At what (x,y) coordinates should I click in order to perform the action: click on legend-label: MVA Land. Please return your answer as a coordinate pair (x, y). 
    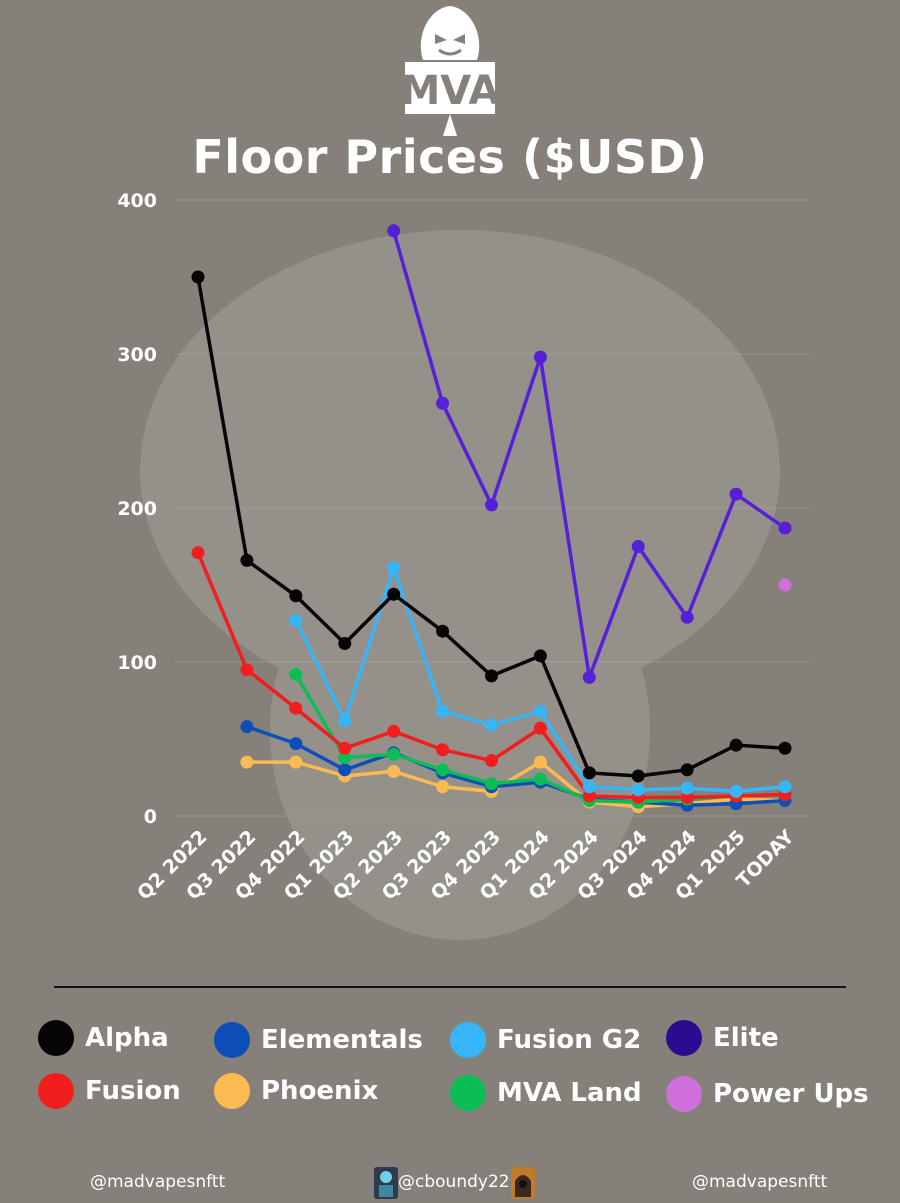
    Looking at the image, I should click on (569, 1093).